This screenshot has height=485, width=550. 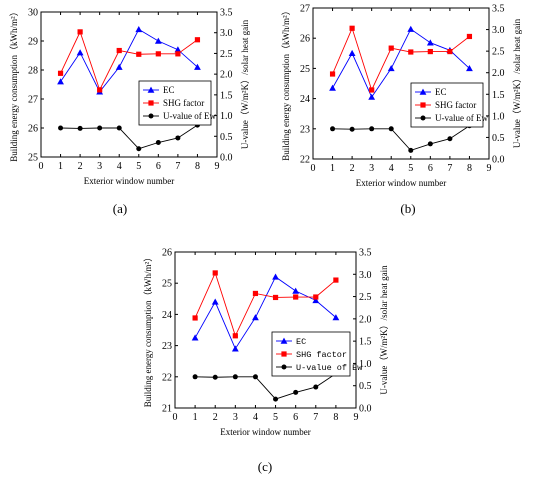 I want to click on y-left-axis-label: Building energy consumption（kWh/m²）, so click(x=286, y=83).